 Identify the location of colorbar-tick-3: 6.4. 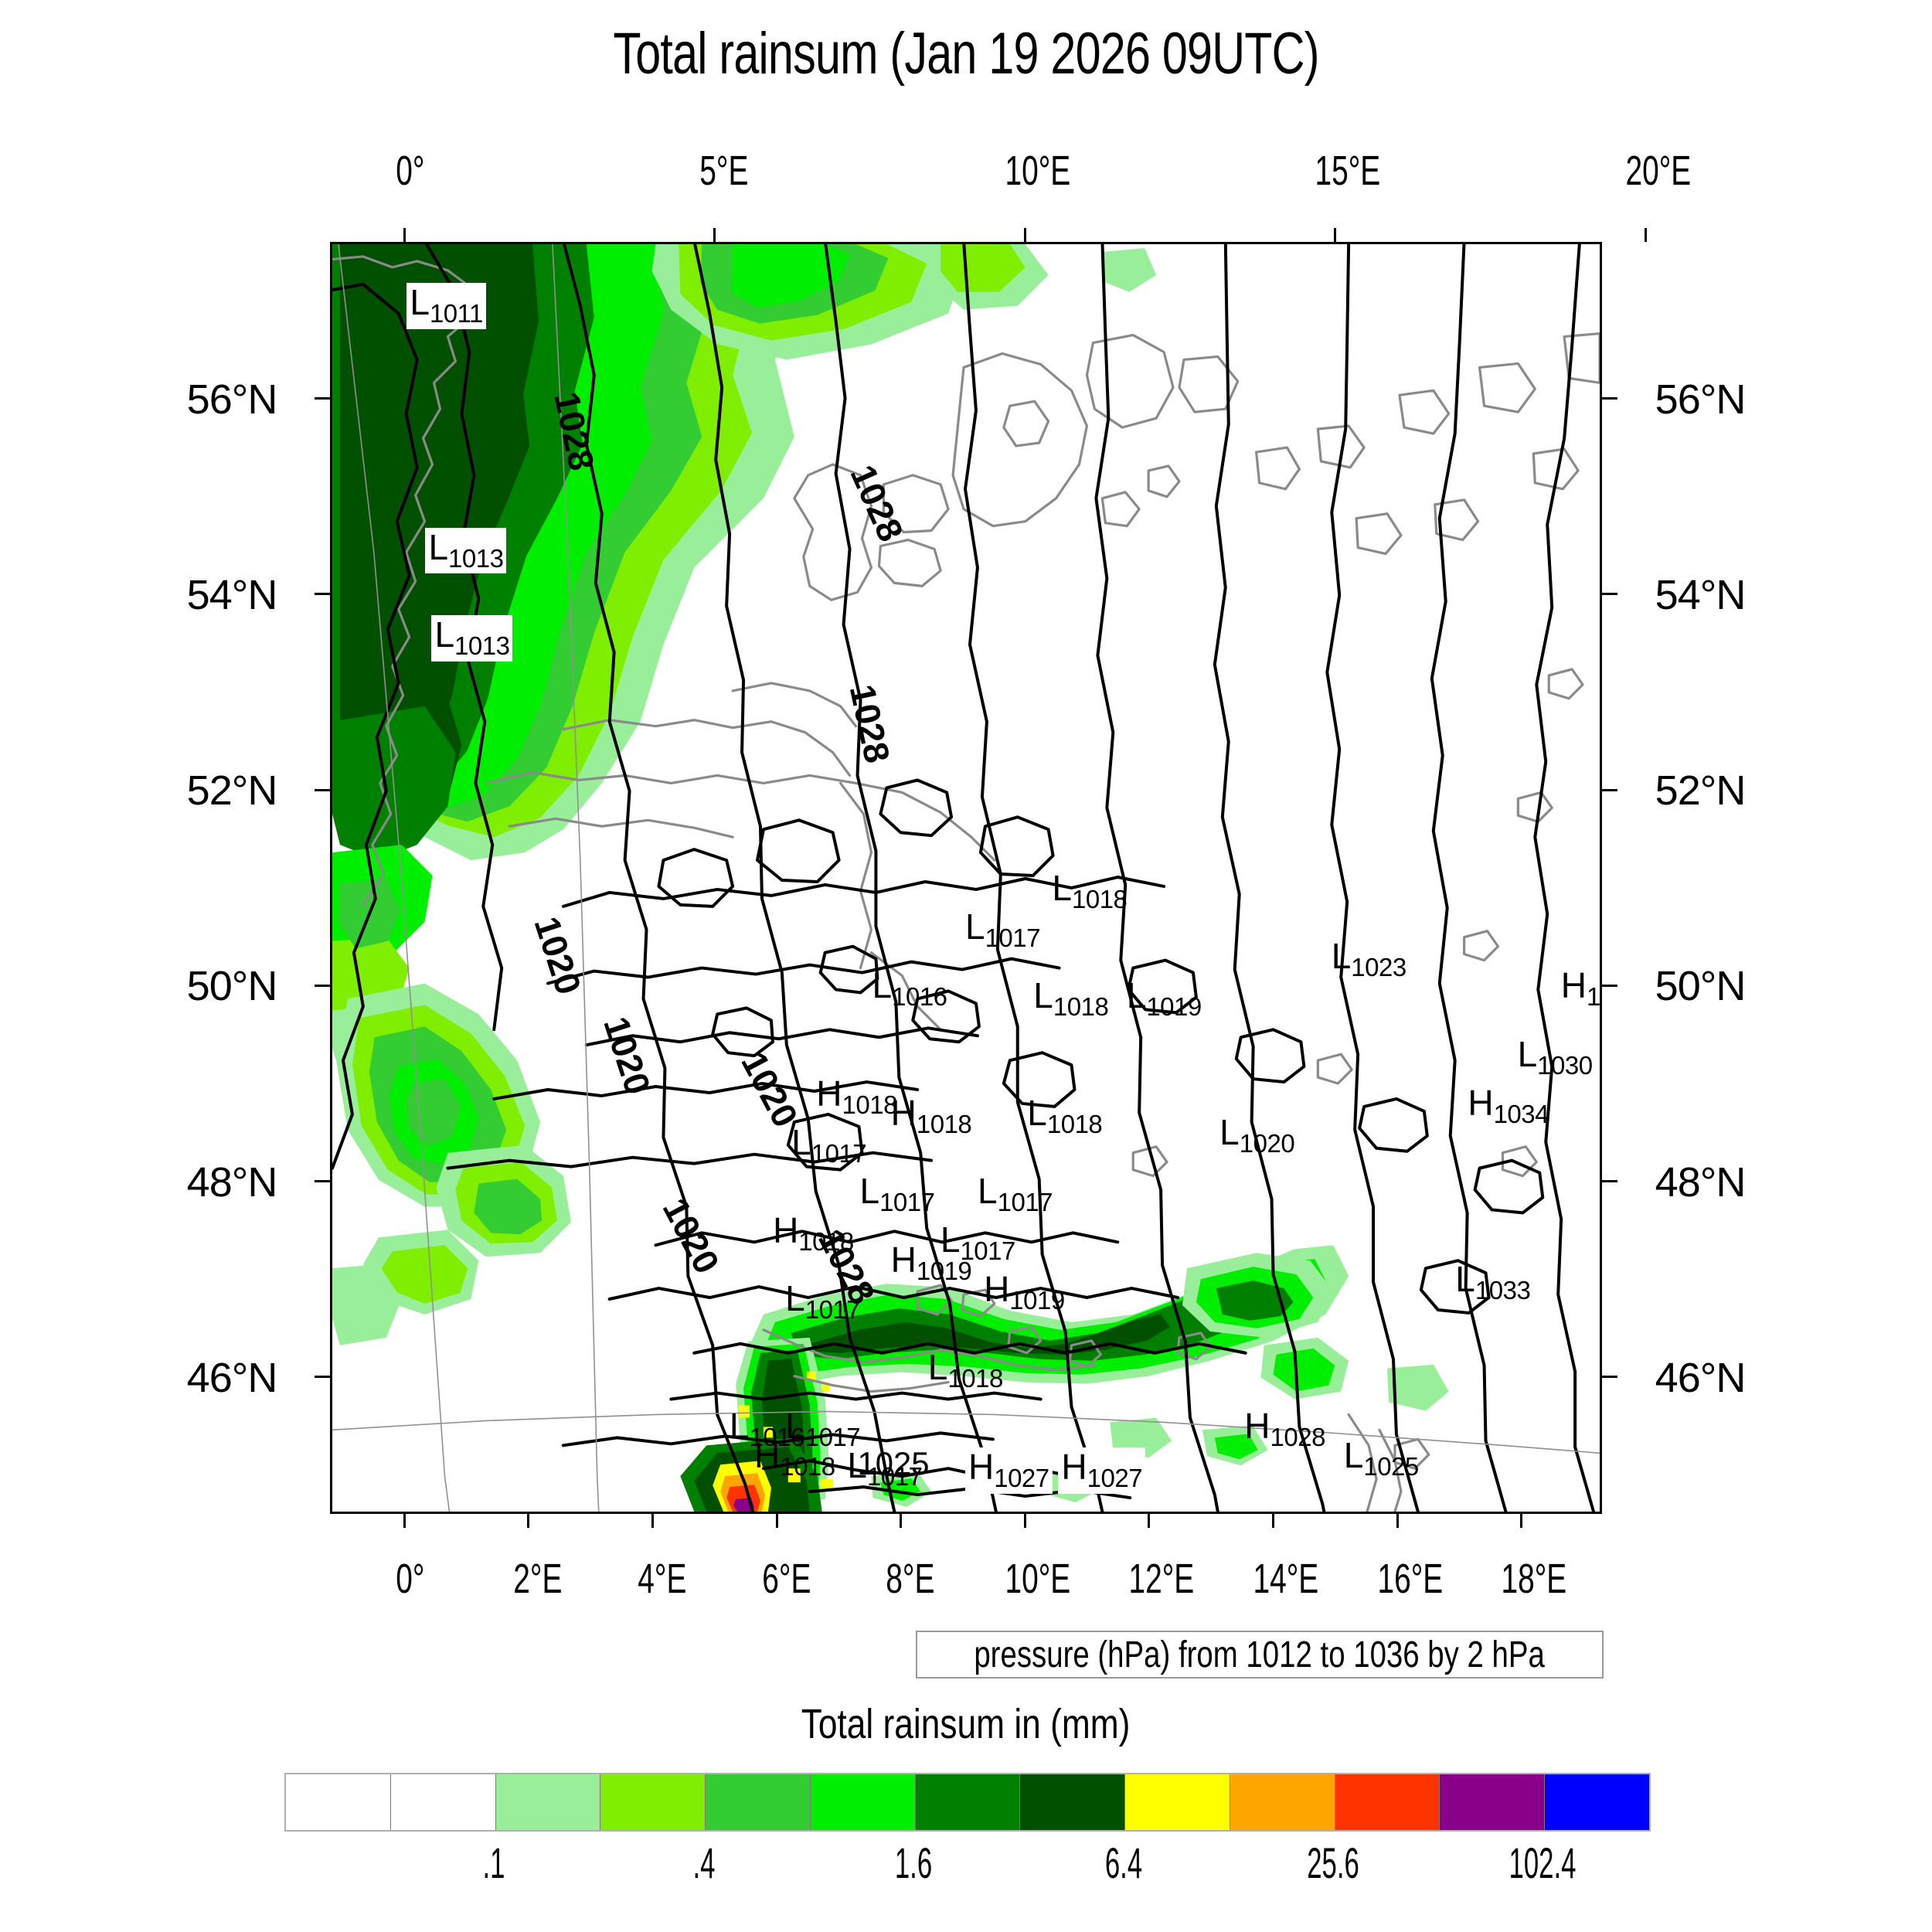
(1123, 1863).